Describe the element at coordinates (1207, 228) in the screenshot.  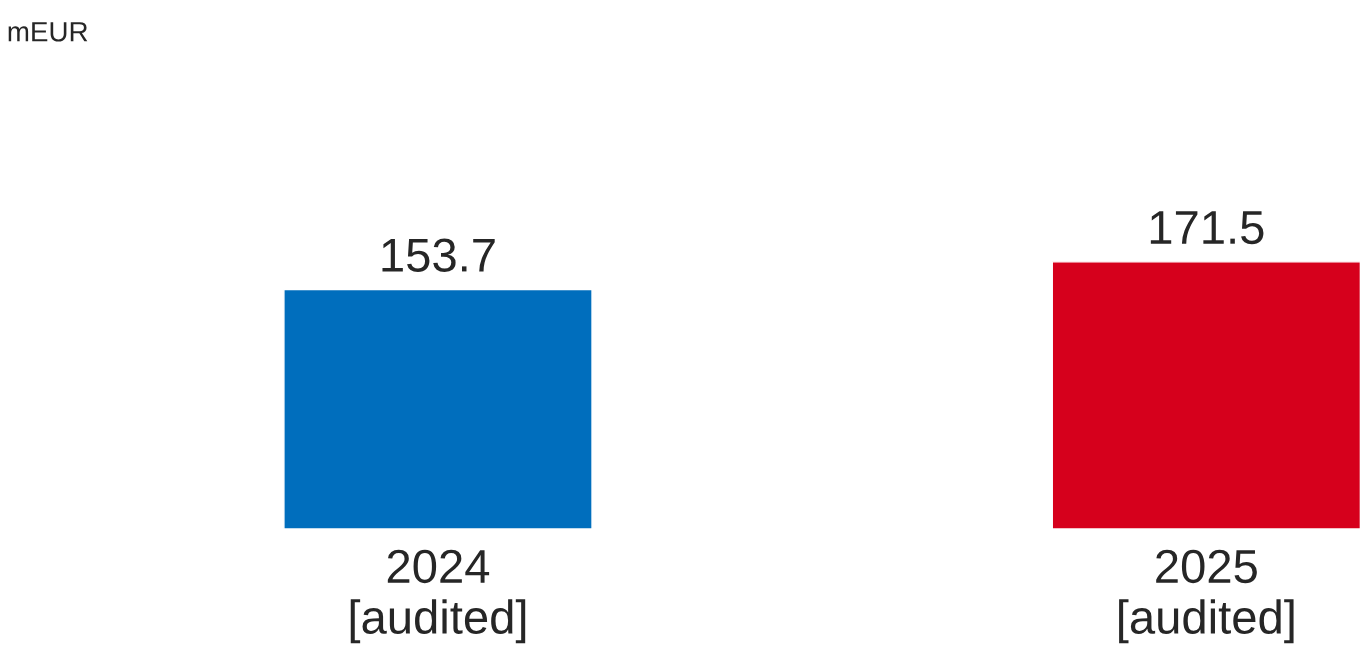
I see `data-label: 171.5` at that location.